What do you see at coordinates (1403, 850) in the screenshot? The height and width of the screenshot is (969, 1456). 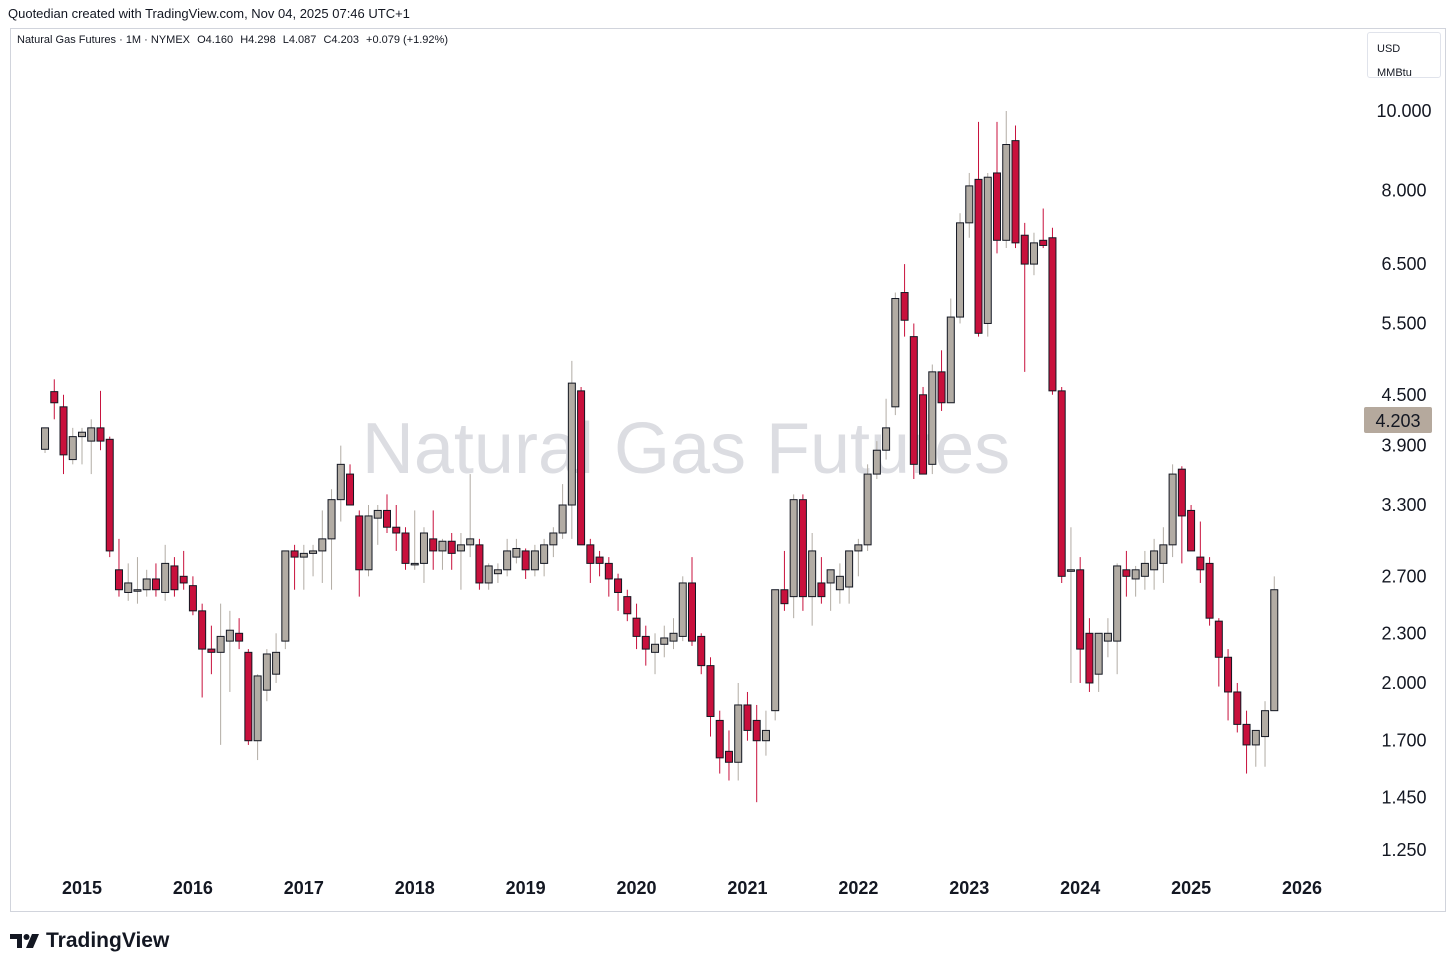 I see `price-tick-label: 1.250` at bounding box center [1403, 850].